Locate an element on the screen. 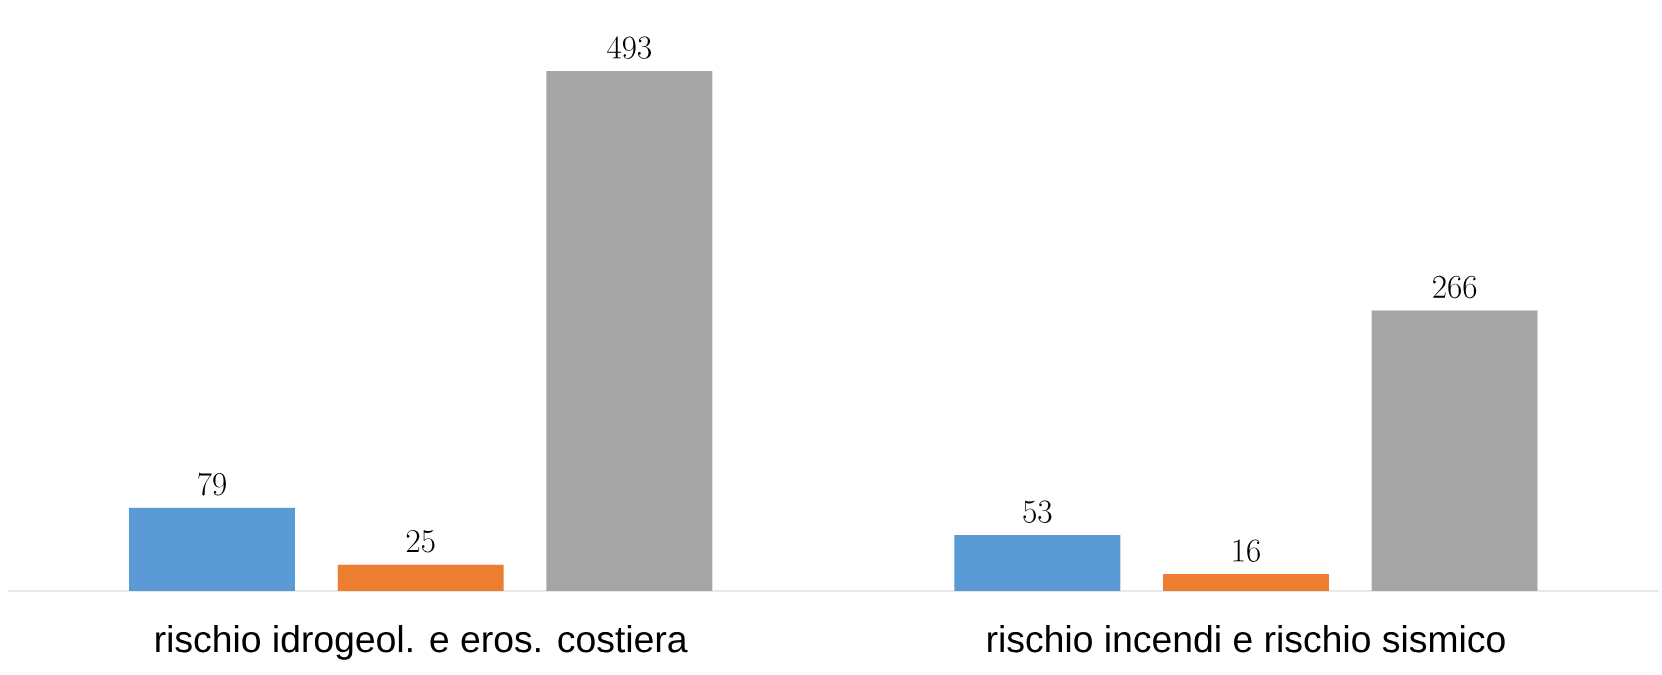 Image resolution: width=1662 pixels, height=675 pixels. data-label: 79 is located at coordinates (212, 484).